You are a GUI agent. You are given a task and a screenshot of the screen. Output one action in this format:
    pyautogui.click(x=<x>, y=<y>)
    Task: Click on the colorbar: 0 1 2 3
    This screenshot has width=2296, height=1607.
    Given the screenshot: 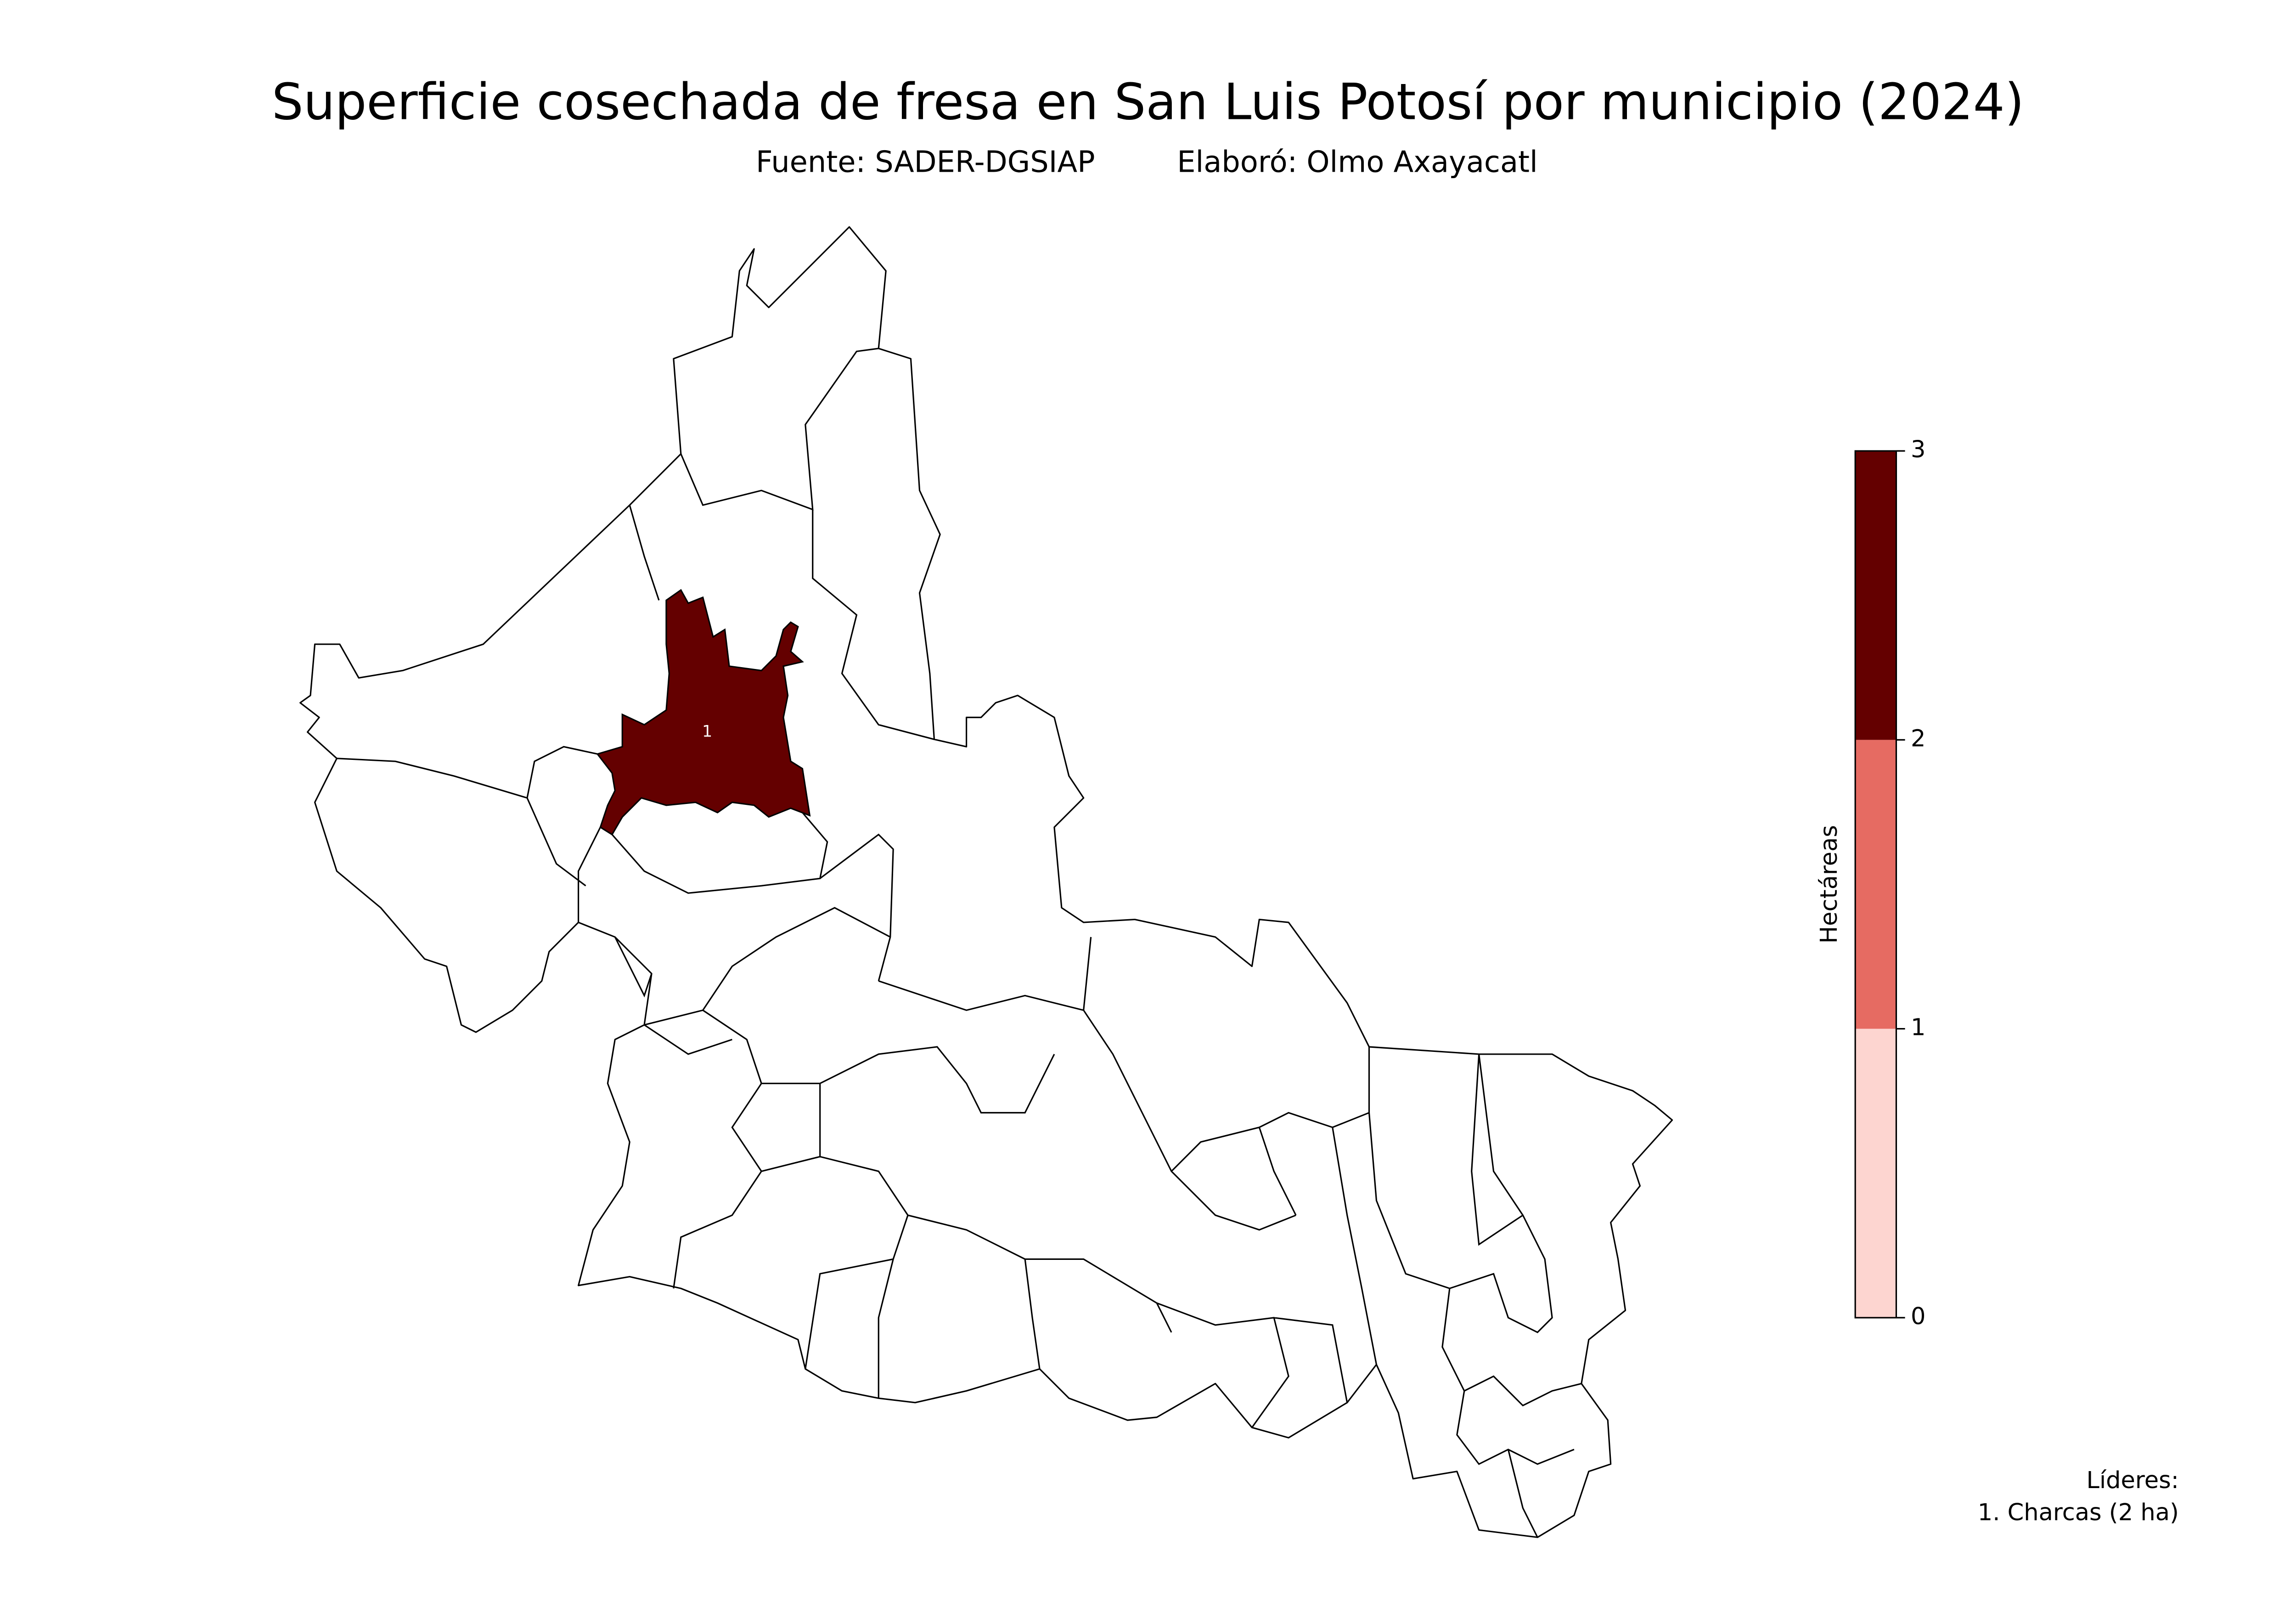 What is the action you would take?
    pyautogui.click(x=1890, y=883)
    